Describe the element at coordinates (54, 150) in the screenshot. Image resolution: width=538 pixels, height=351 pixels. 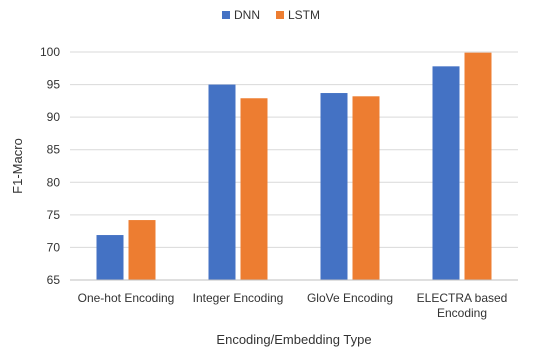
I see `y-tick-label: 85` at that location.